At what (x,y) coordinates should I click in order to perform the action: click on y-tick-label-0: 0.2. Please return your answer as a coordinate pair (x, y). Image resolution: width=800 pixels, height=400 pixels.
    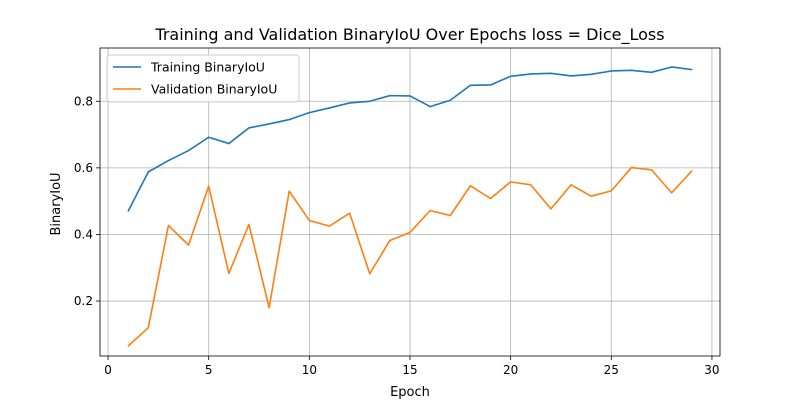
    Looking at the image, I should click on (83, 301).